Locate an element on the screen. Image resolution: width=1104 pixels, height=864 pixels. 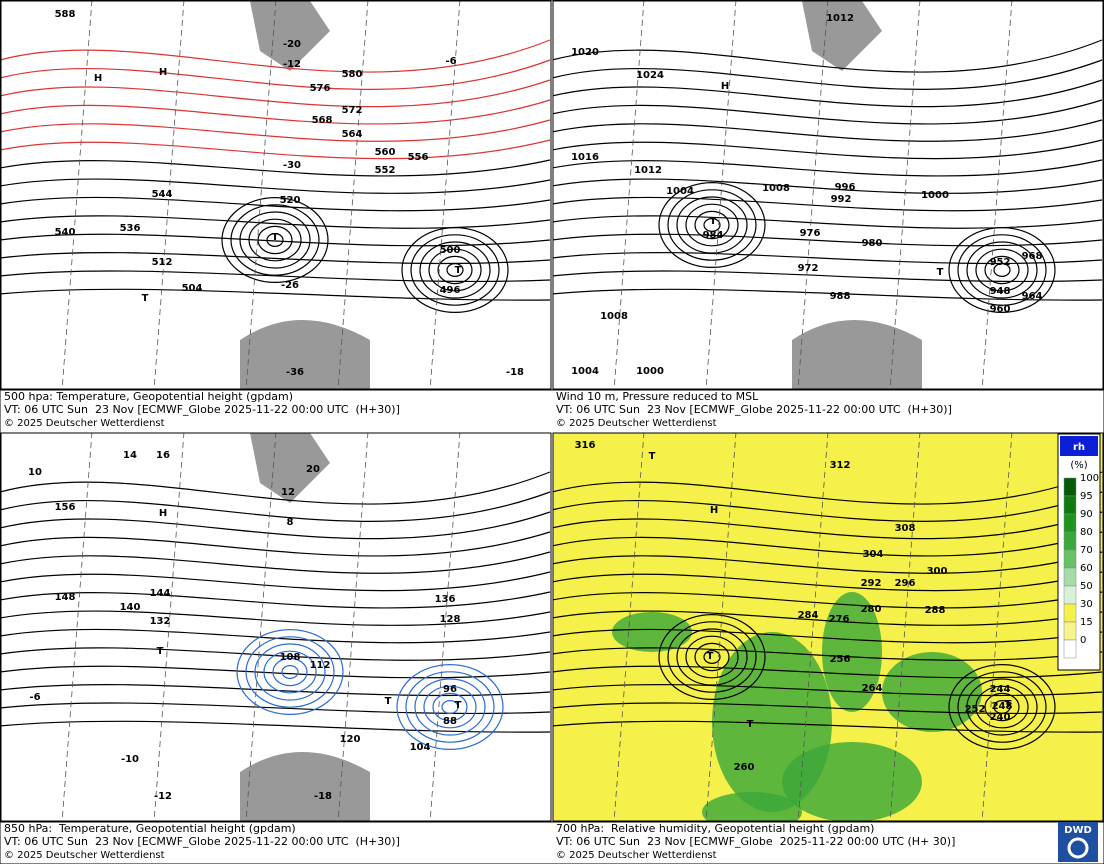
contour-label: 132 is located at coordinates (160, 621).